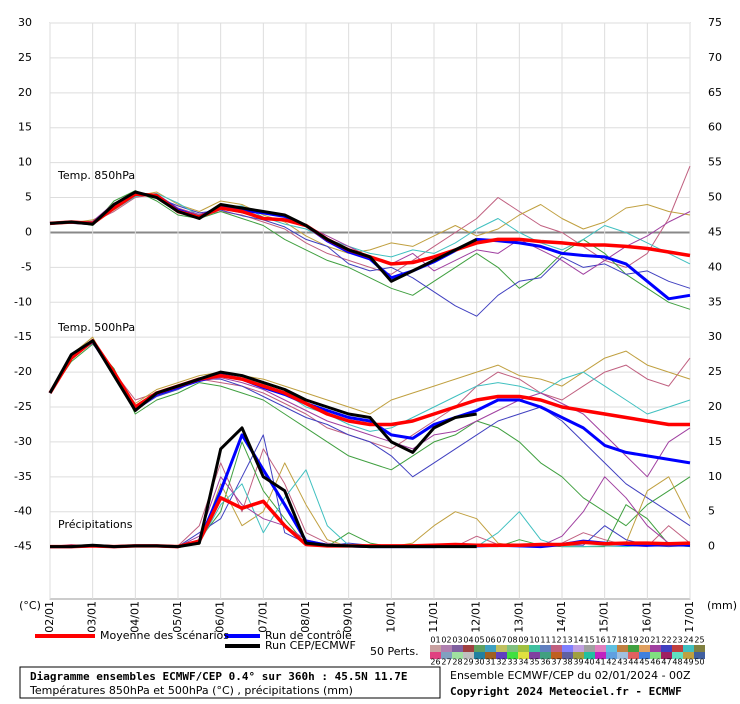 Image resolution: width=740 pixels, height=704 pixels. What do you see at coordinates (715, 441) in the screenshot?
I see `y2-tick-label: 15` at bounding box center [715, 441].